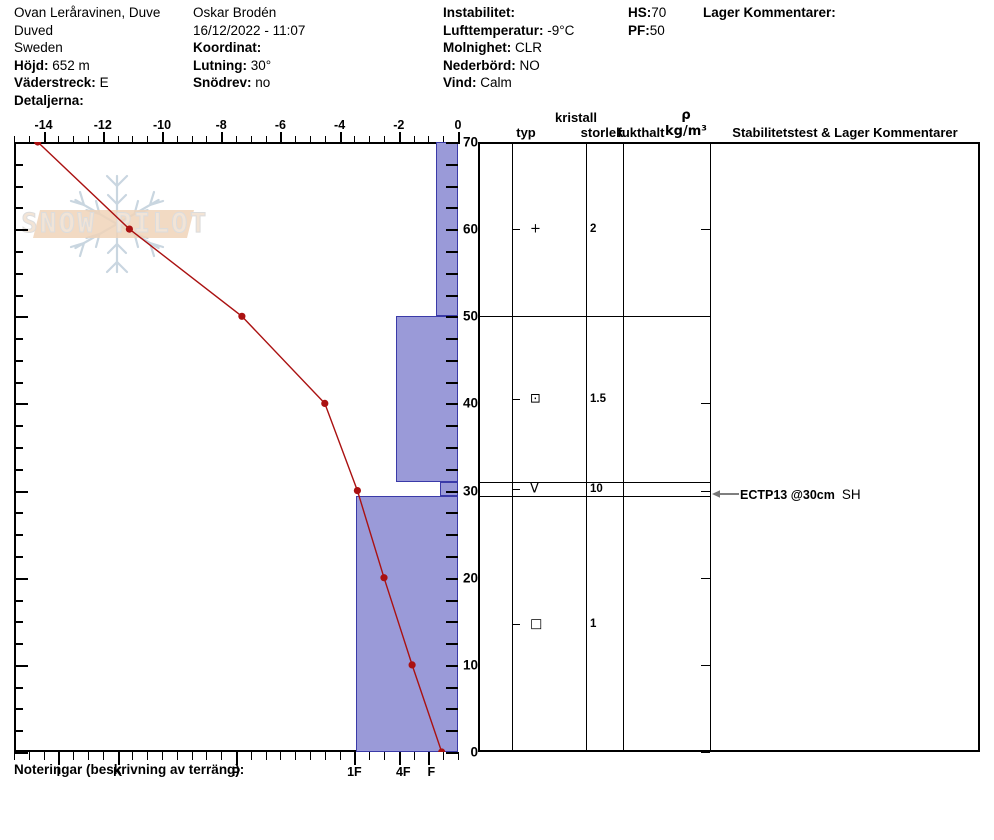 The height and width of the screenshot is (840, 994). What do you see at coordinates (769, 12) in the screenshot?
I see `header-label-lager-kommentarer: Lager Kommentarer:` at bounding box center [769, 12].